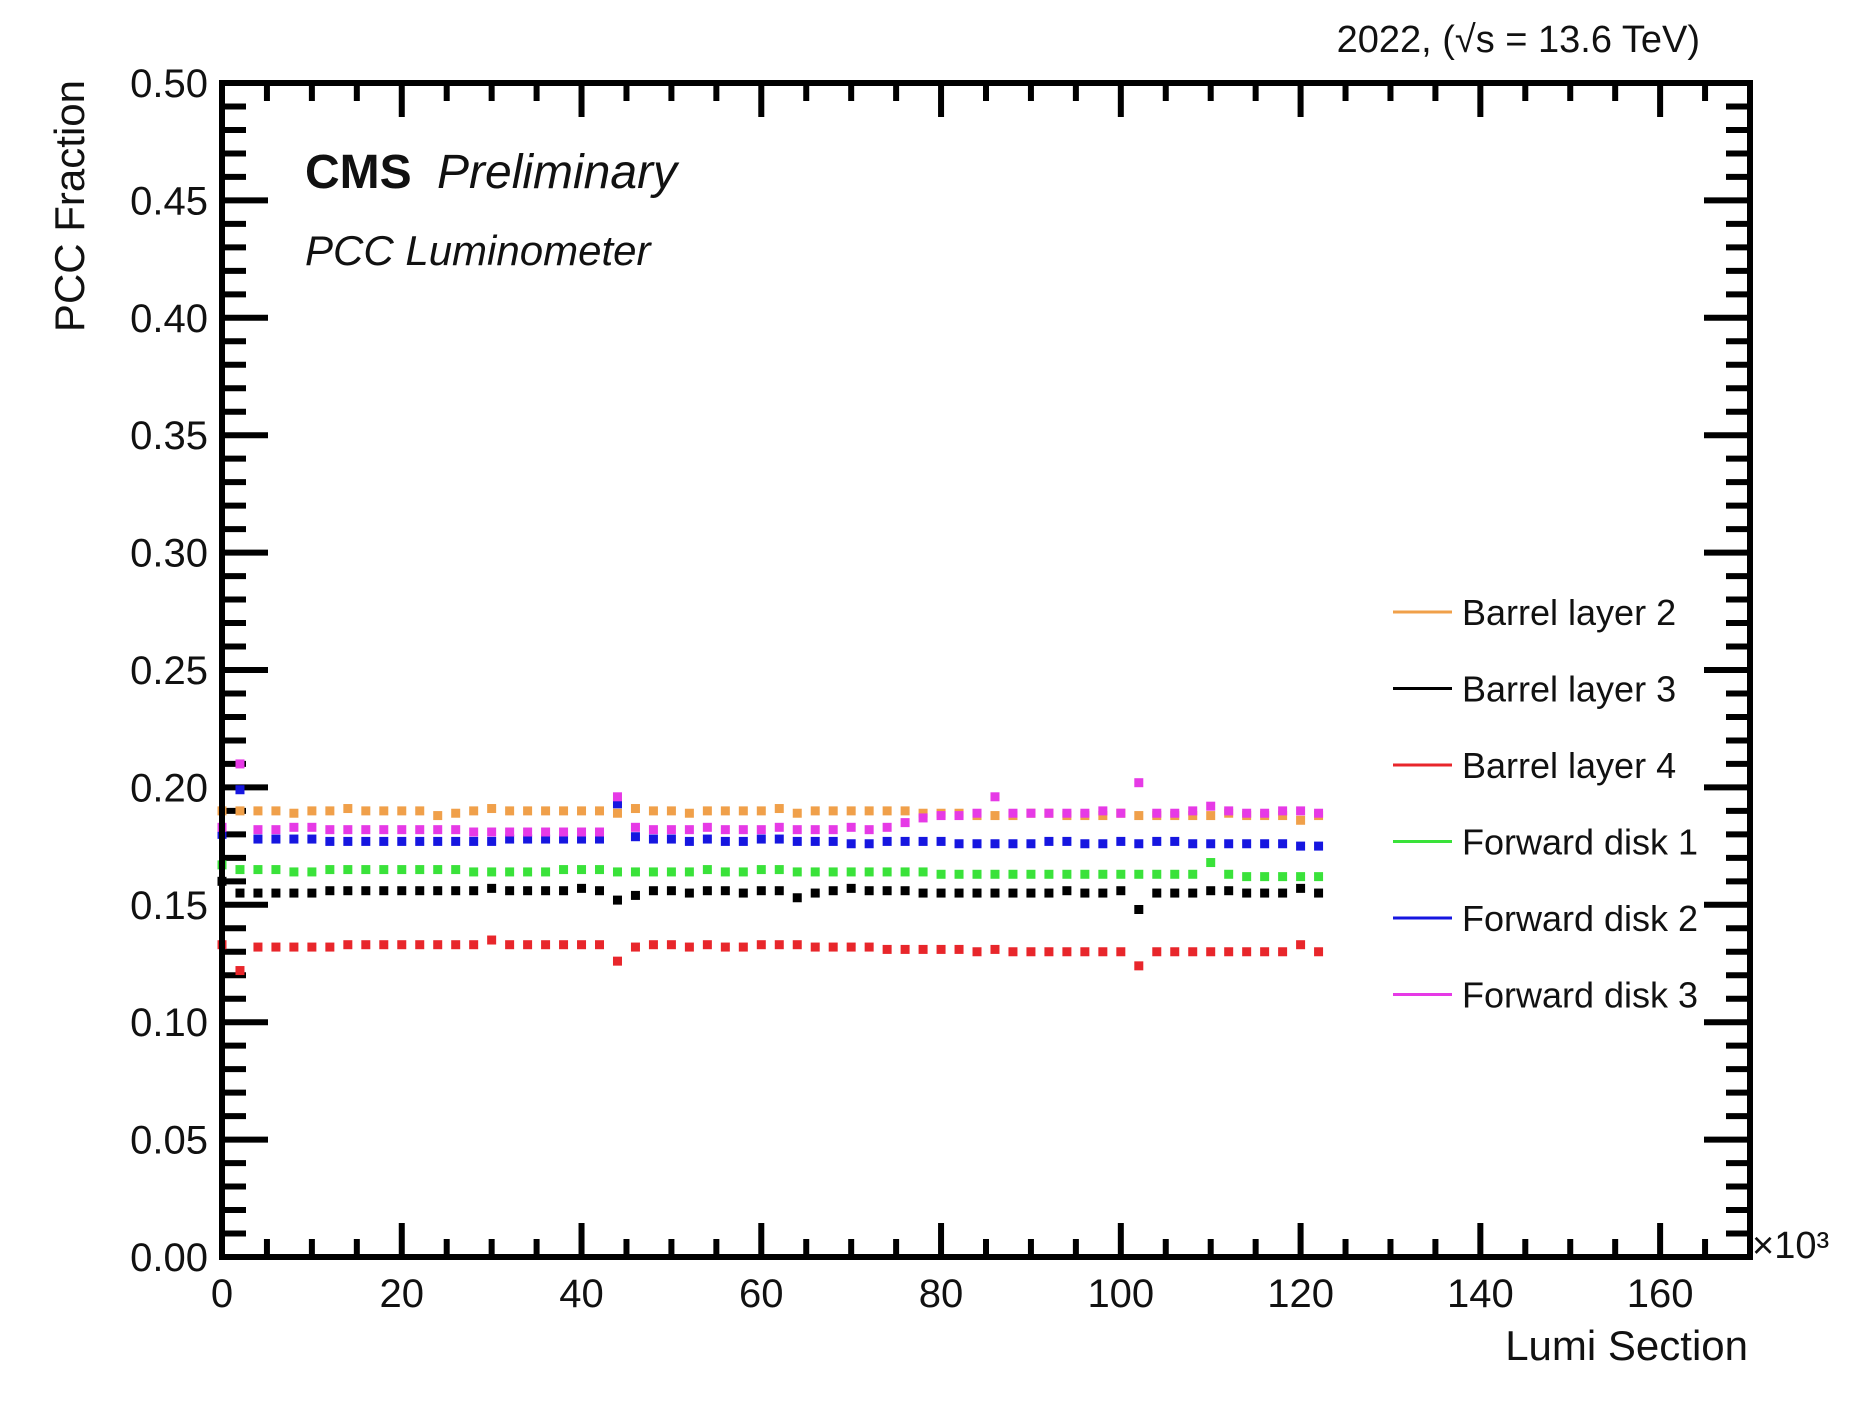  I want to click on preliminary-label: Preliminary, so click(558, 172).